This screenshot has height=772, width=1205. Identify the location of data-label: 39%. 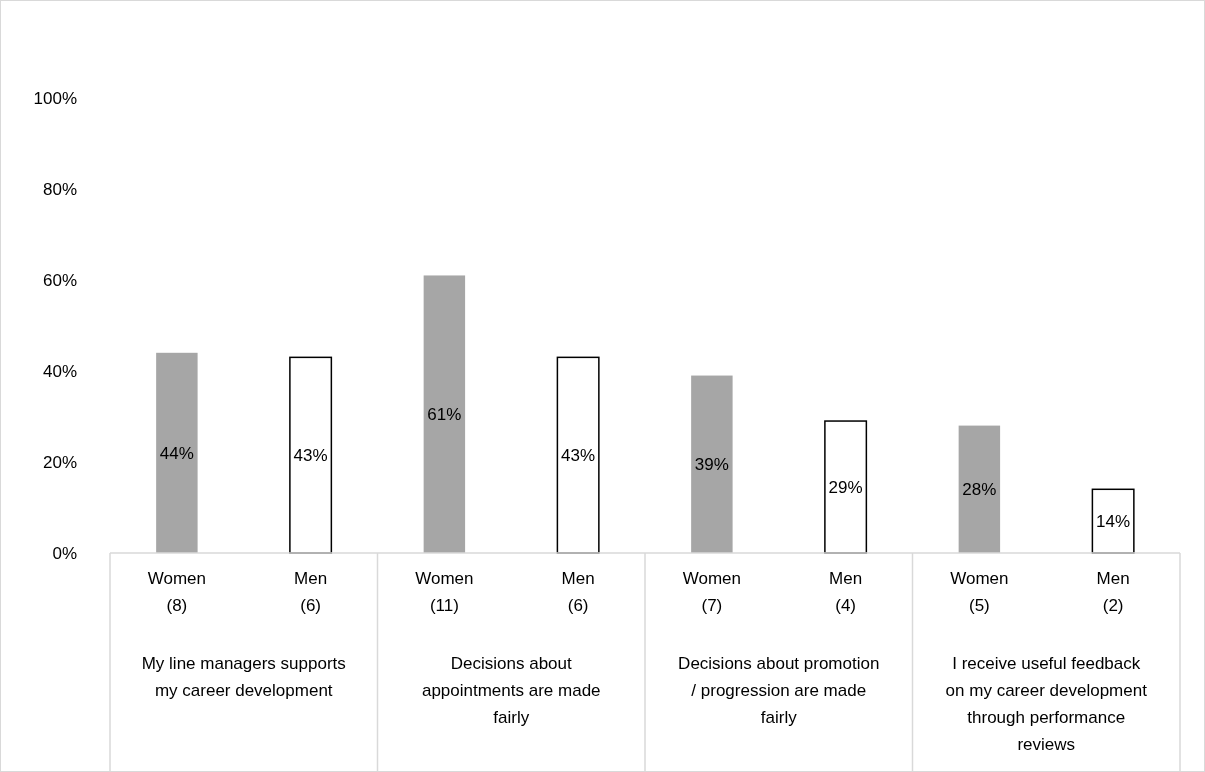
(711, 465).